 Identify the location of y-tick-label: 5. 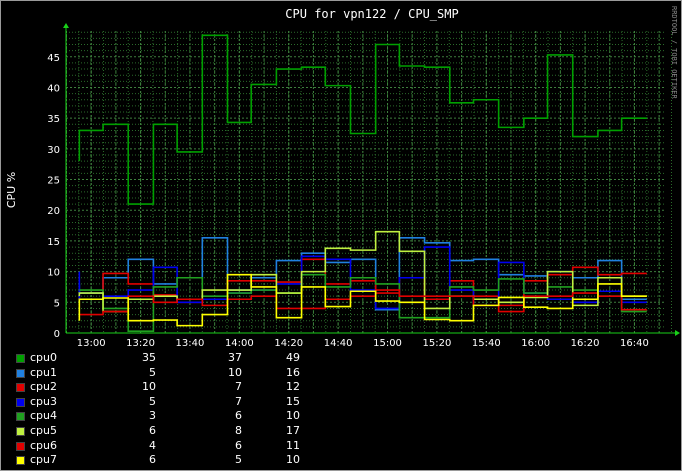
(57, 303).